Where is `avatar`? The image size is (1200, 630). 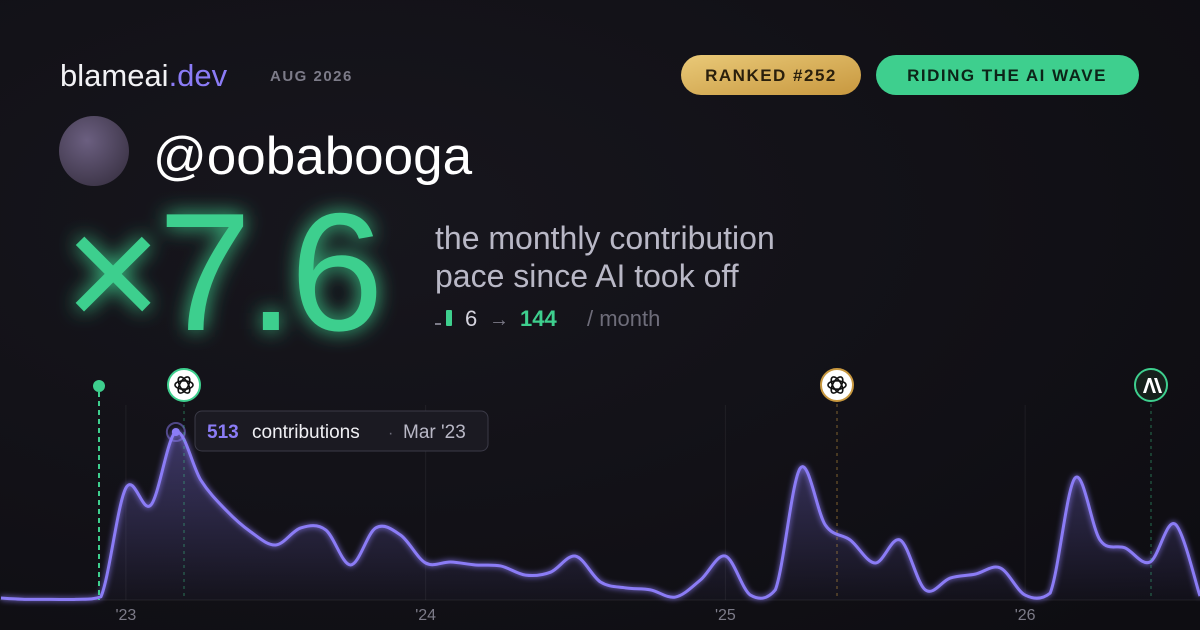
avatar is located at coordinates (94, 151).